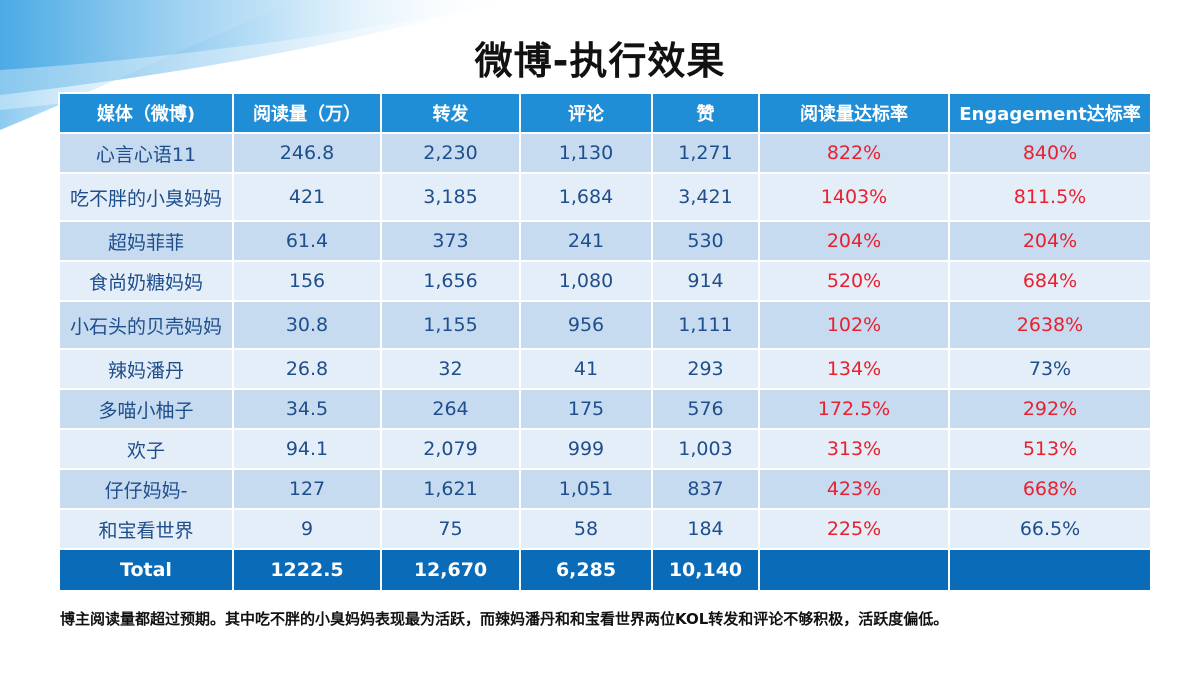  I want to click on cell-engagement-rate: 2638%, so click(1050, 325).